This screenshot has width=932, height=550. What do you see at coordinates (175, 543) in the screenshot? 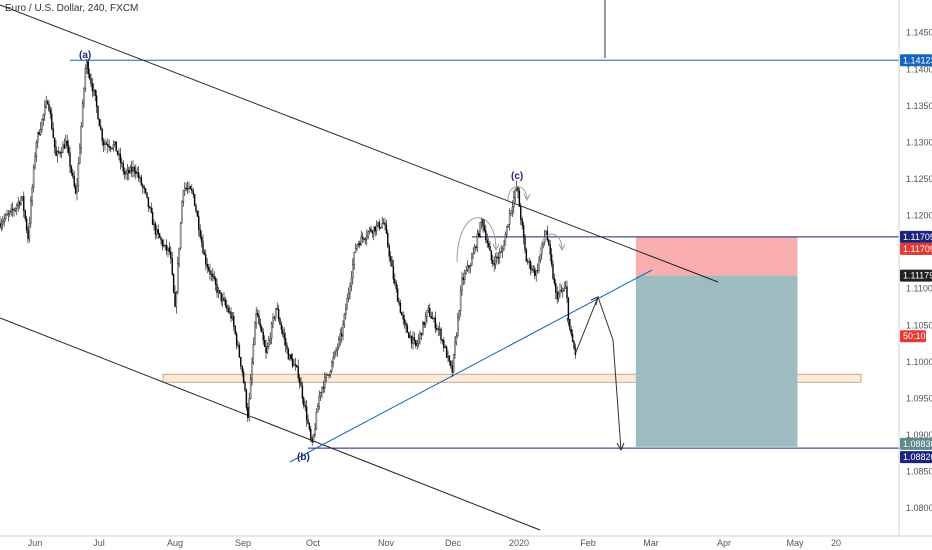
I see `time-tick-label: Aug` at bounding box center [175, 543].